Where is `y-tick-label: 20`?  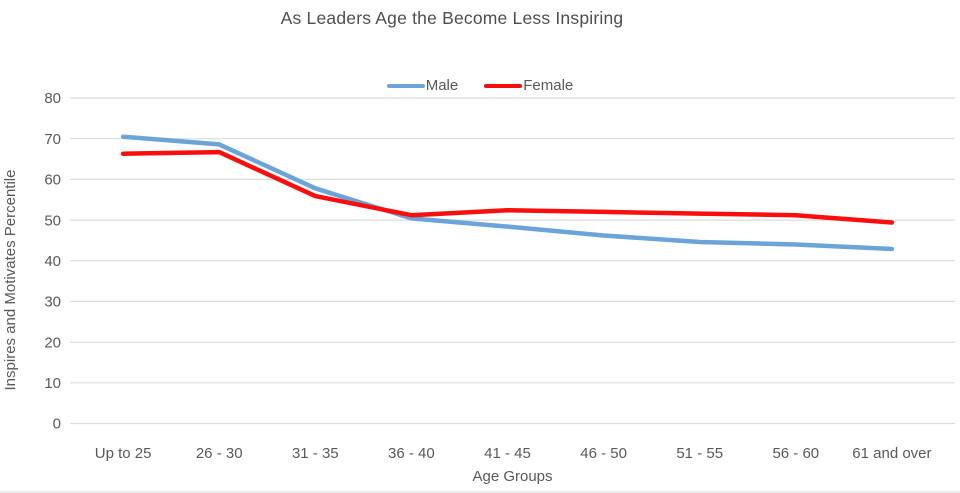 y-tick-label: 20 is located at coordinates (52, 342).